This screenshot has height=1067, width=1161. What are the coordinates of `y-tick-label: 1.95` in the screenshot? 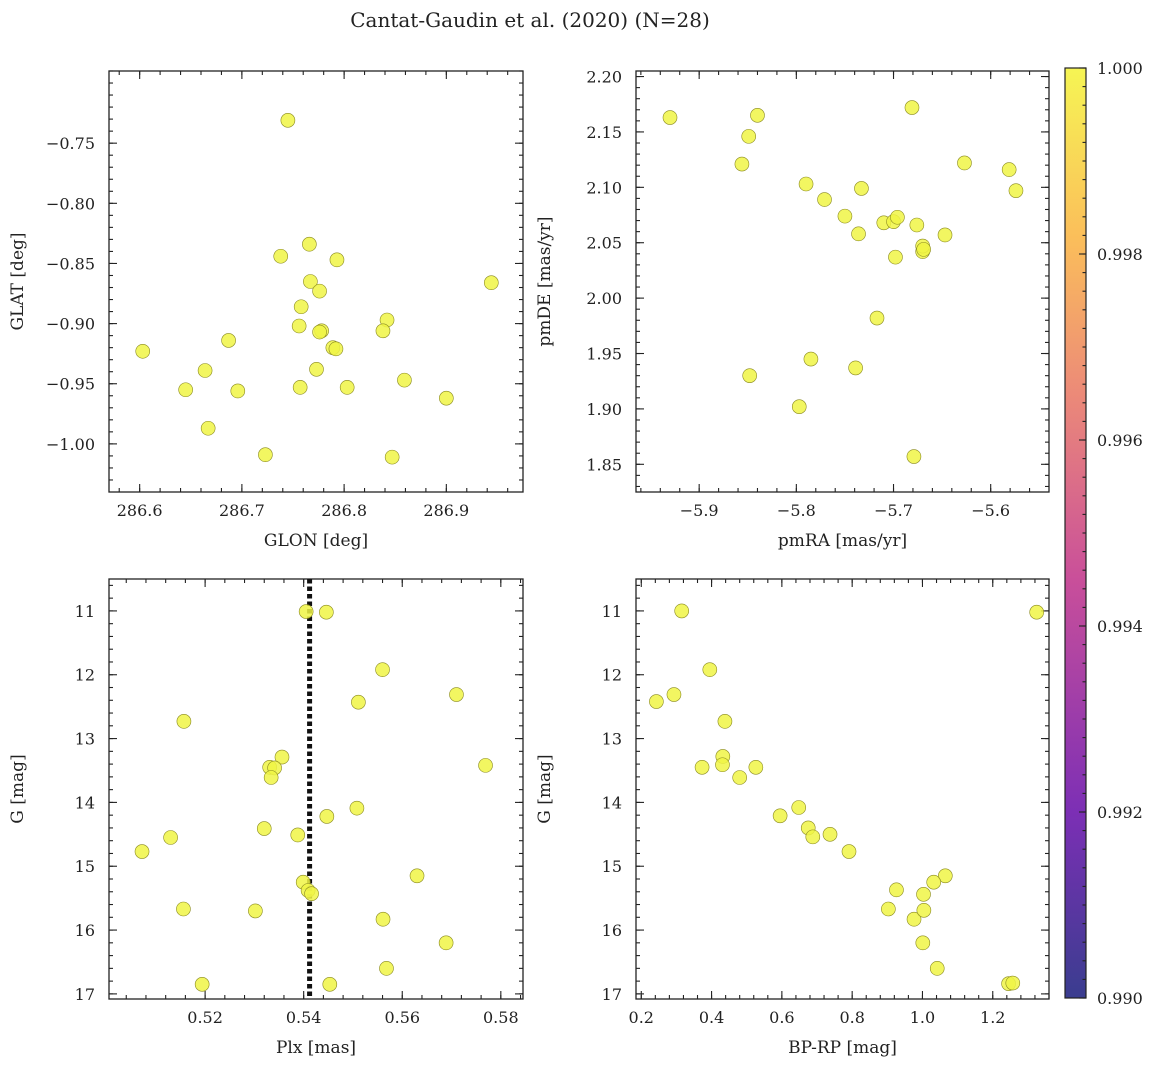 It's located at (604, 354).